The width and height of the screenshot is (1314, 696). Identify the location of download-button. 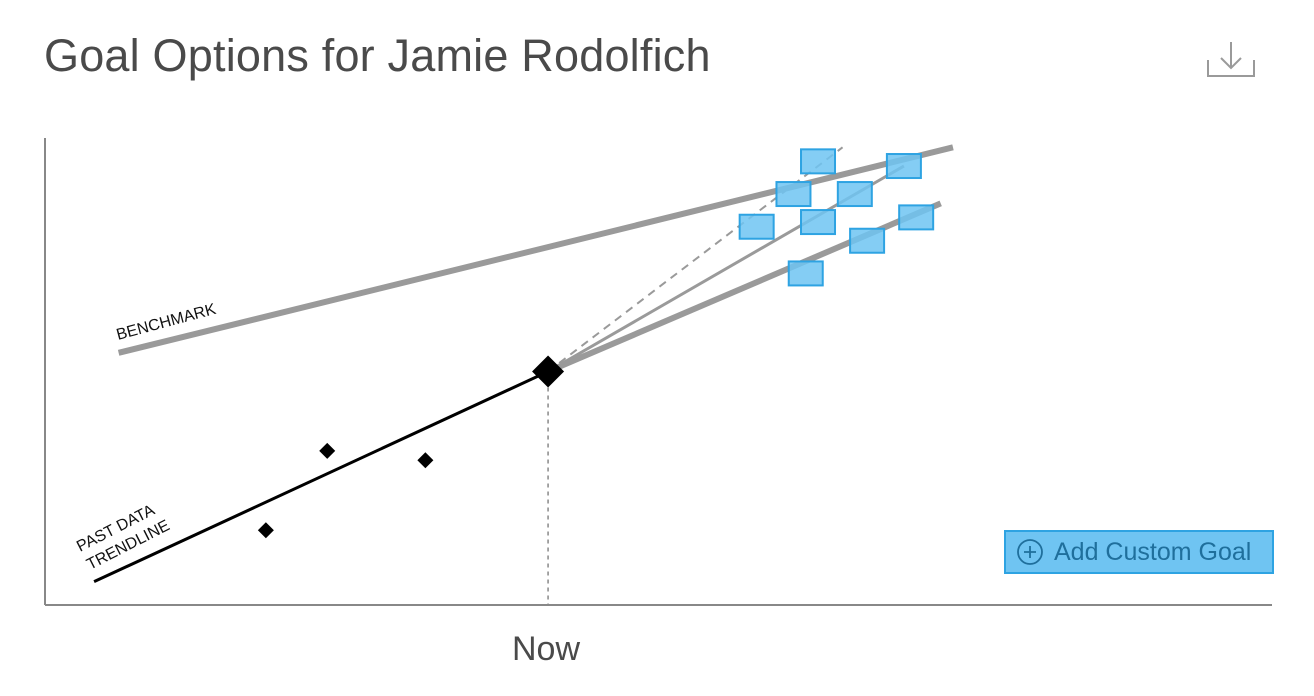
(1231, 60).